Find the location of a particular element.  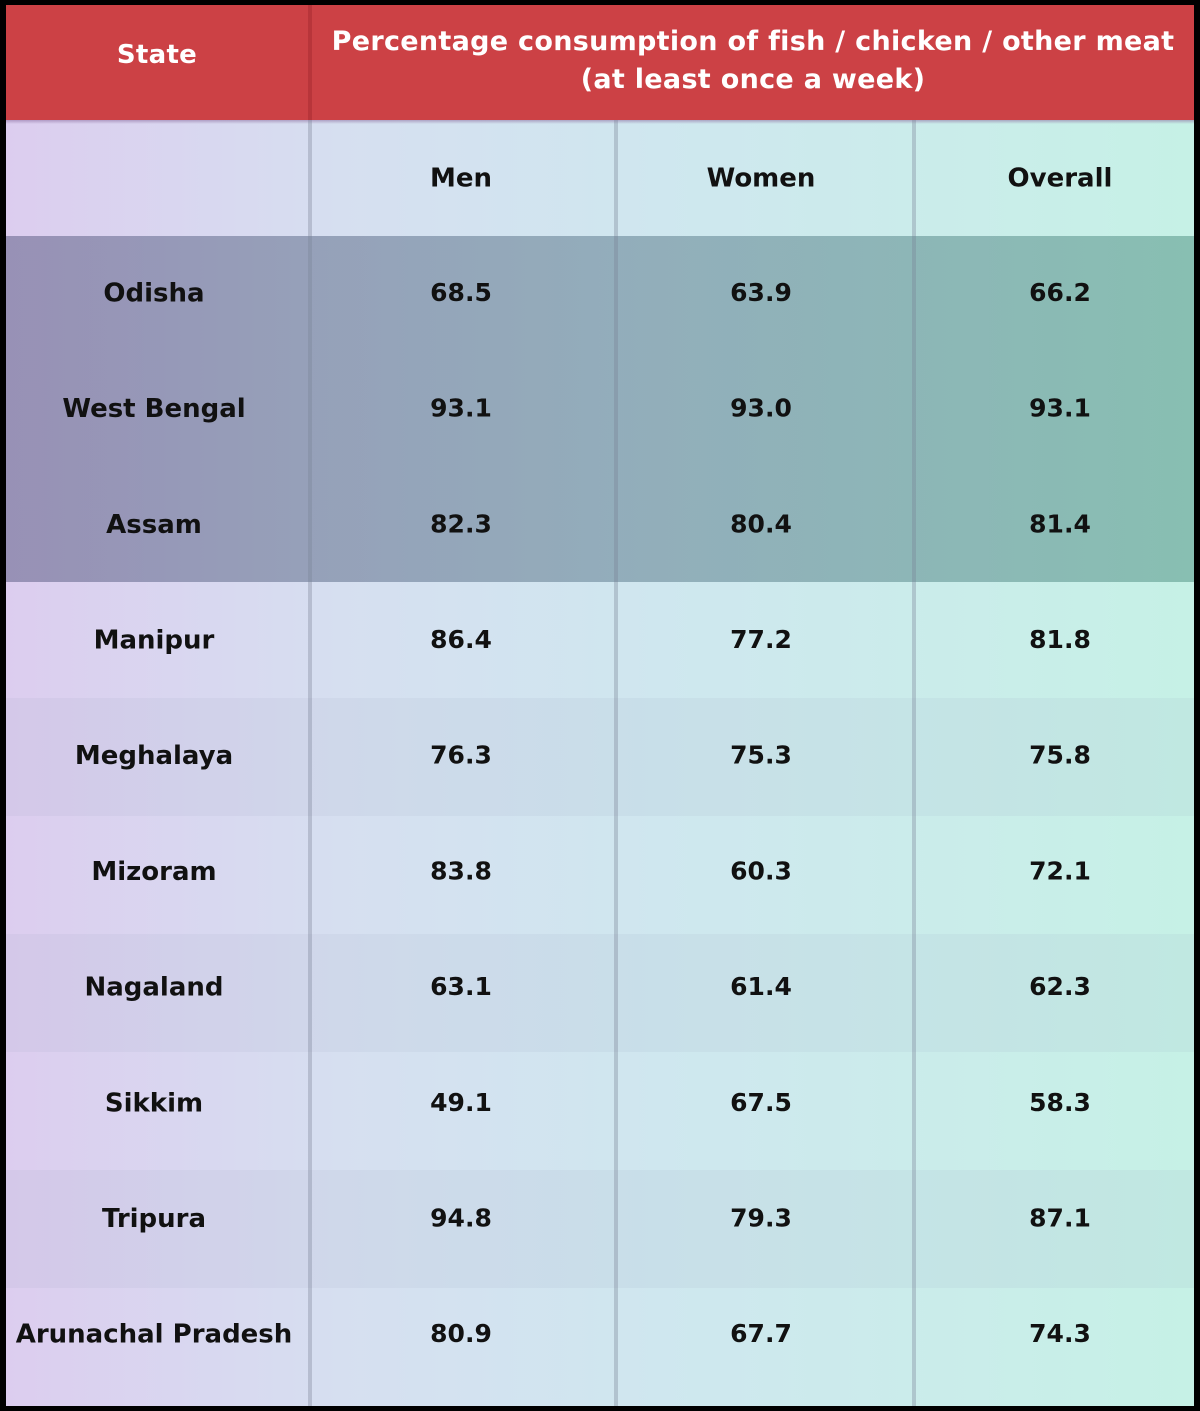

header-divider is located at coordinates (310, 62).